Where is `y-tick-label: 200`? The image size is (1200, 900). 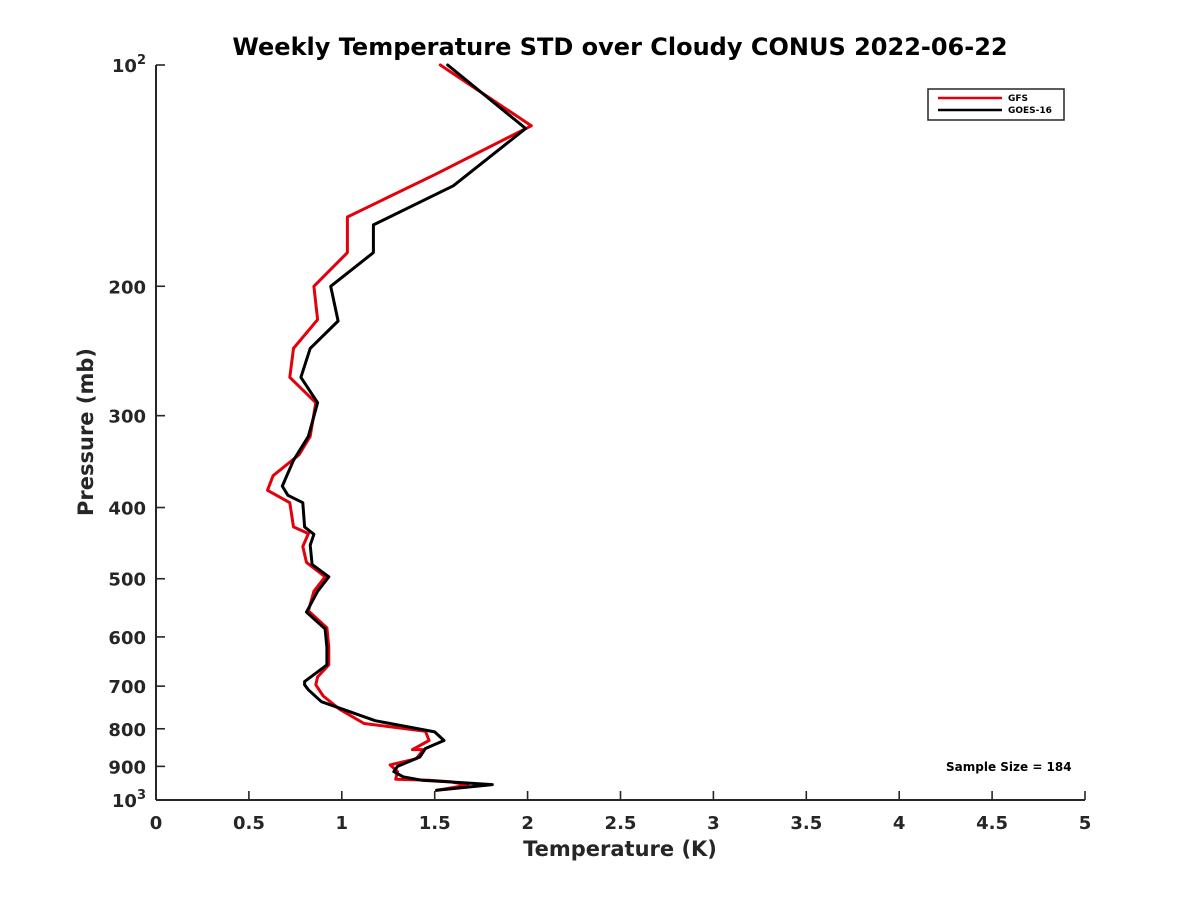 y-tick-label: 200 is located at coordinates (127, 287).